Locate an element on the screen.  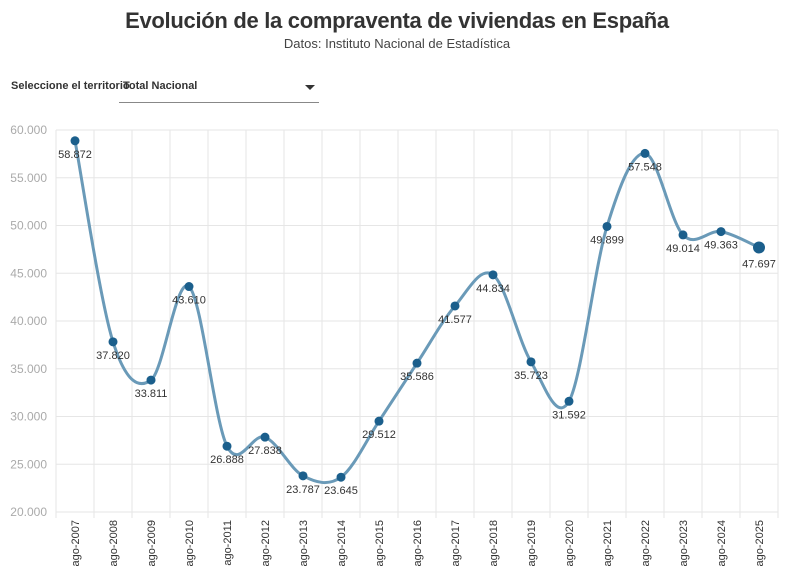
data-label: 35.723 is located at coordinates (531, 376).